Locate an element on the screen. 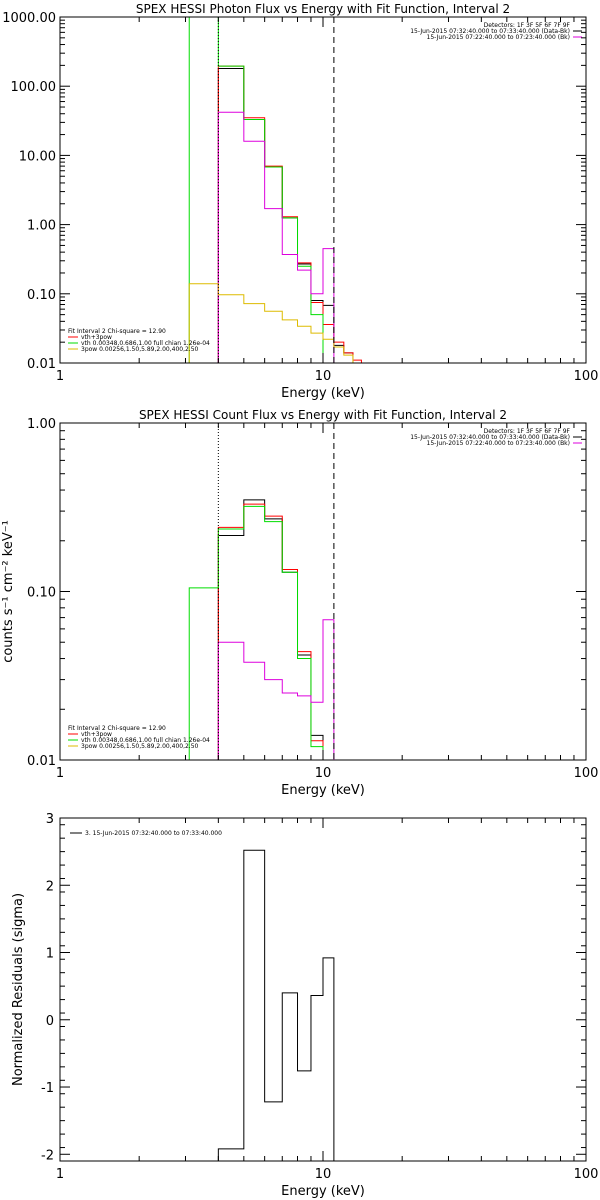  y-tick-label: 3 is located at coordinates (50, 819).